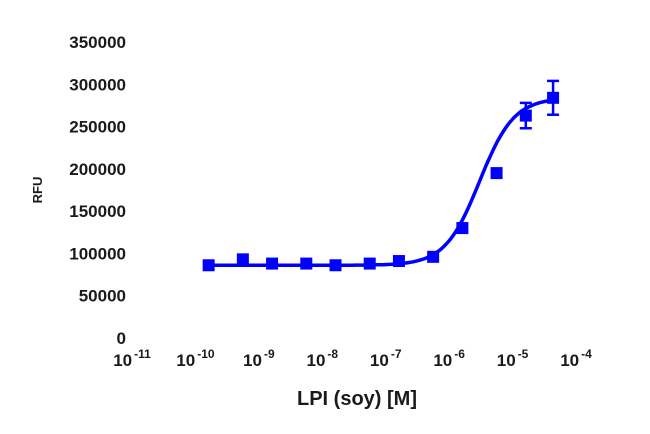 Image resolution: width=650 pixels, height=434 pixels. I want to click on x-tick-exponent: -11, so click(142, 354).